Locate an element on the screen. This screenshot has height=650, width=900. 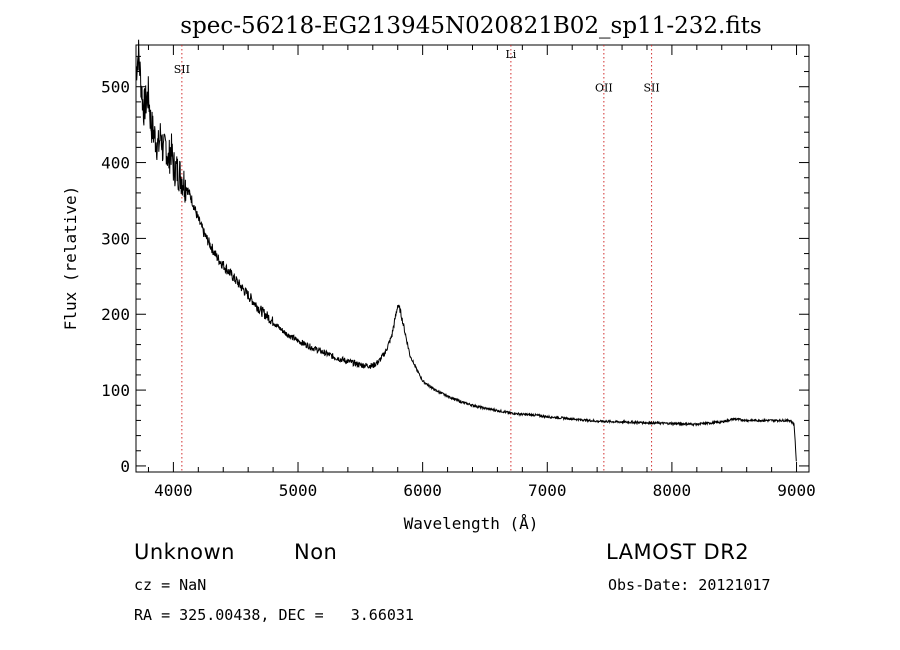
x-tick-label: 9000 is located at coordinates (796, 490).